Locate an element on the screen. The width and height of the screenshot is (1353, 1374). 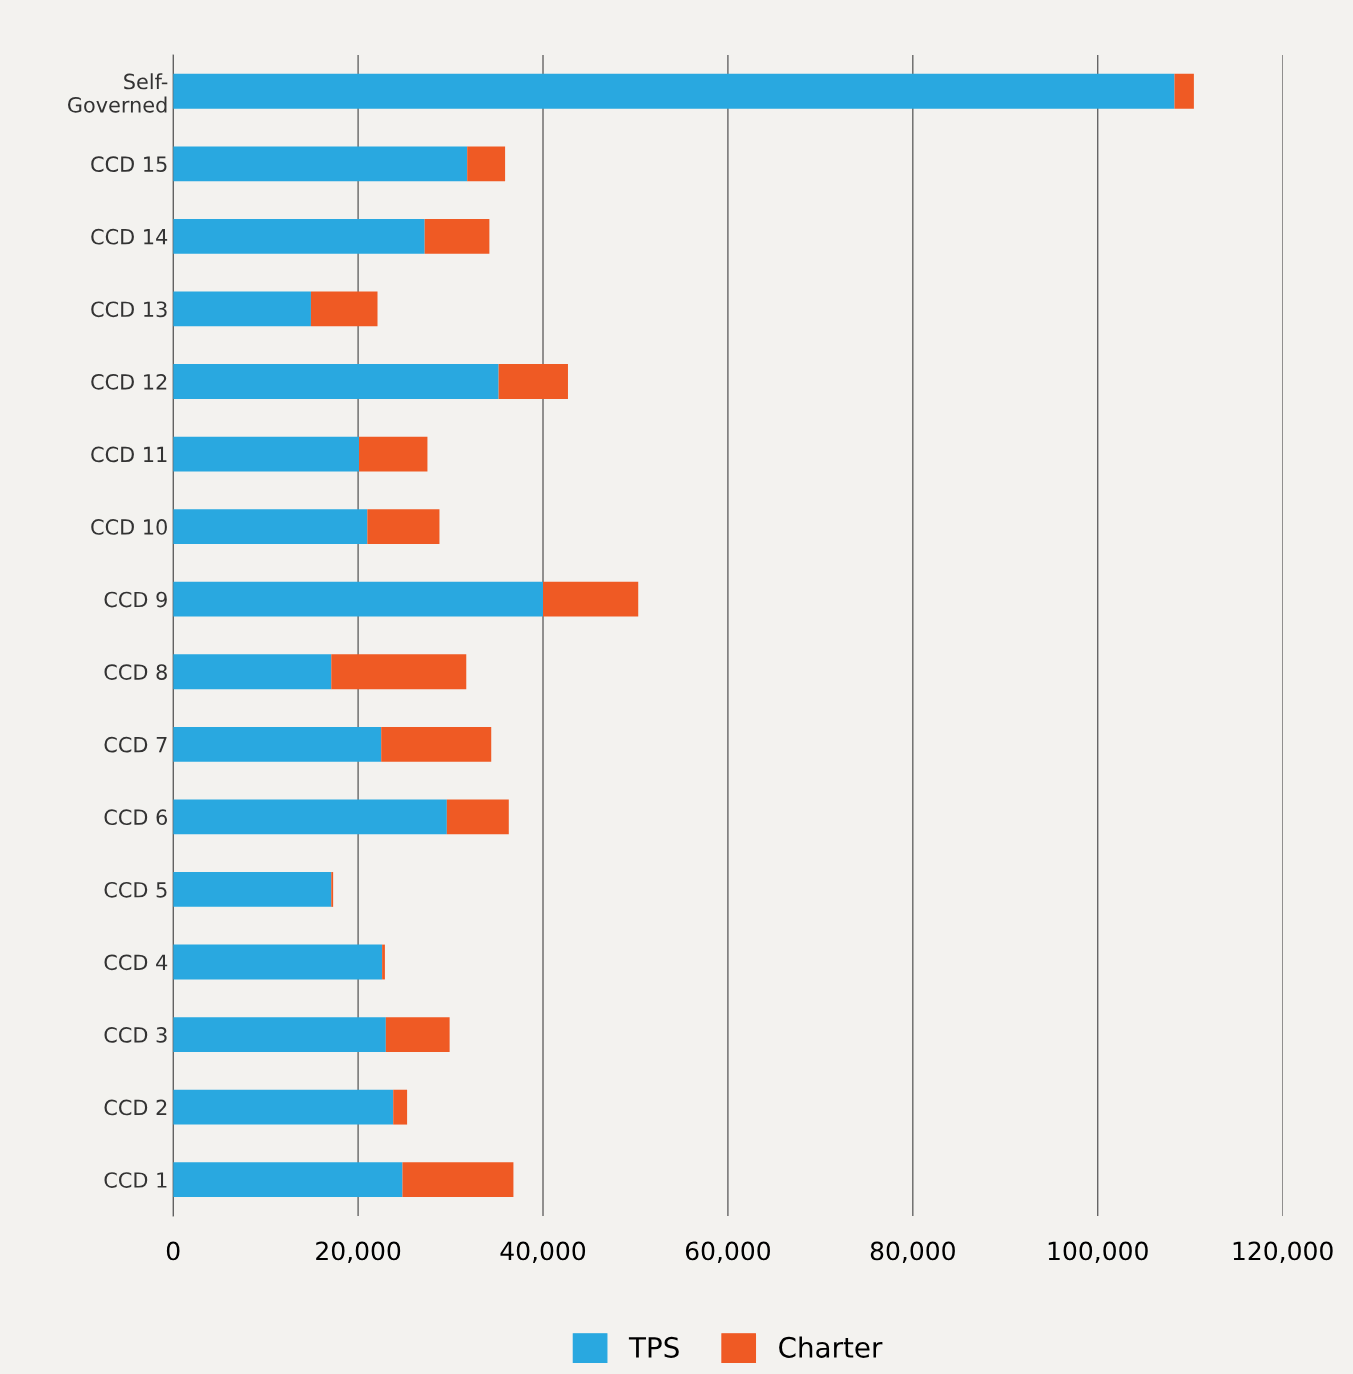
y-tick-label: CCD 10 is located at coordinates (129, 527).